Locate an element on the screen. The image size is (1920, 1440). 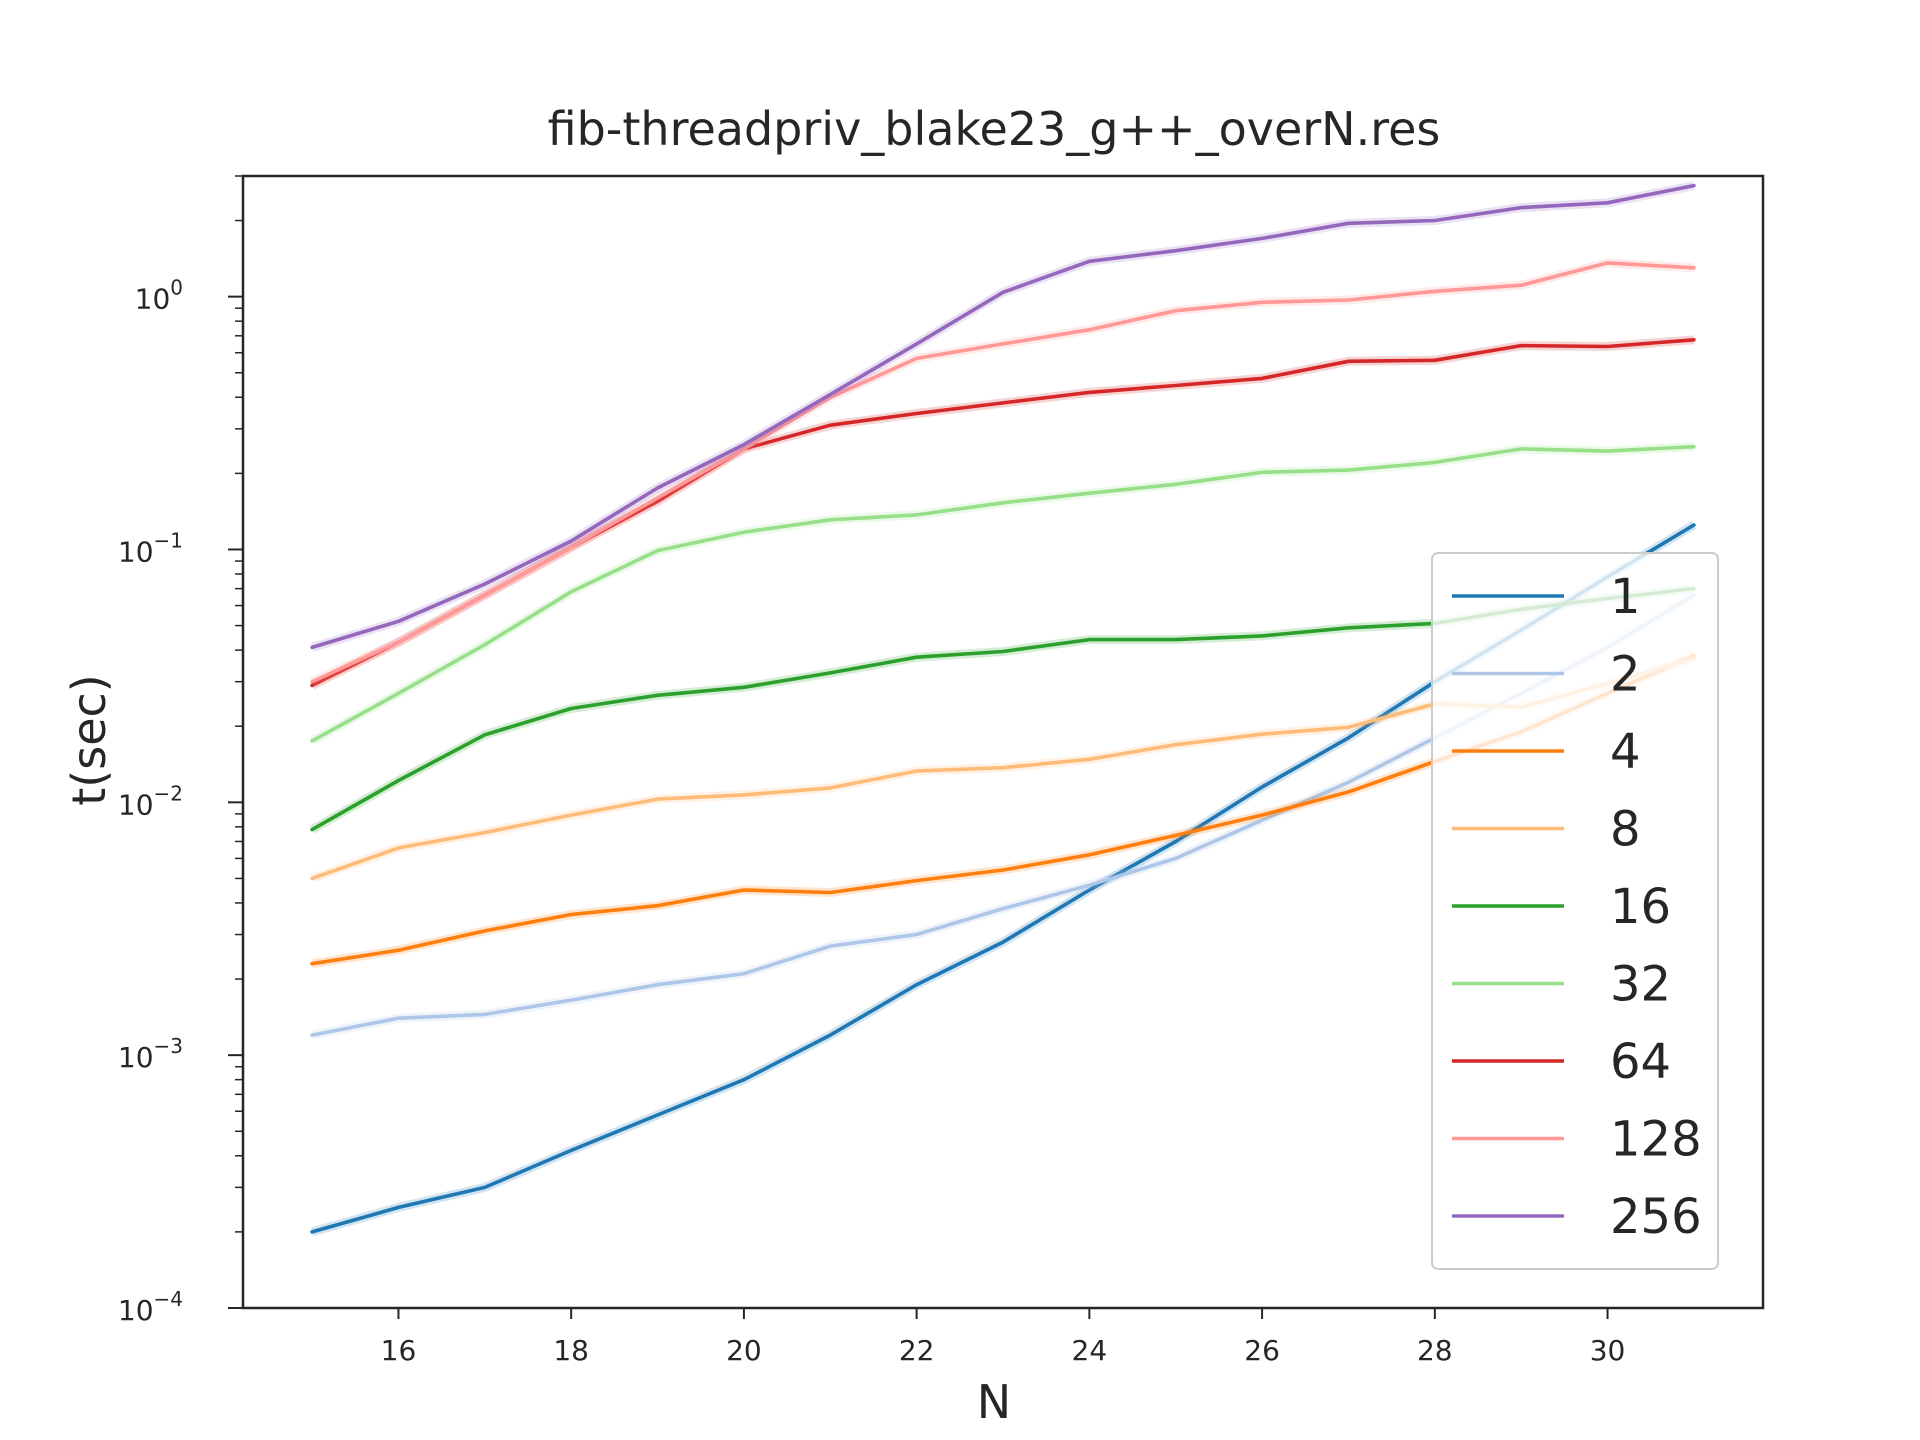
legend-label-256: 256 is located at coordinates (1656, 1217).